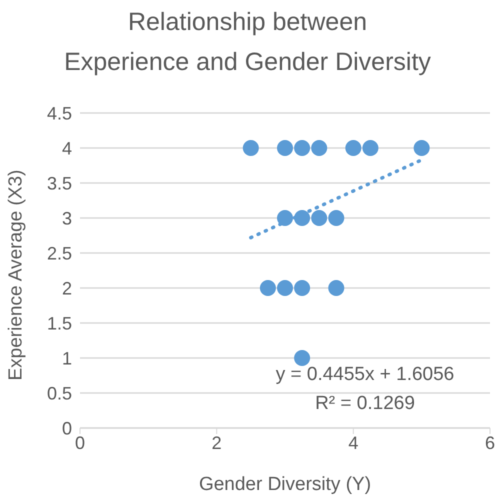 The height and width of the screenshot is (498, 495). I want to click on annotation: y = 0.4455x + 1.6056, so click(365, 375).